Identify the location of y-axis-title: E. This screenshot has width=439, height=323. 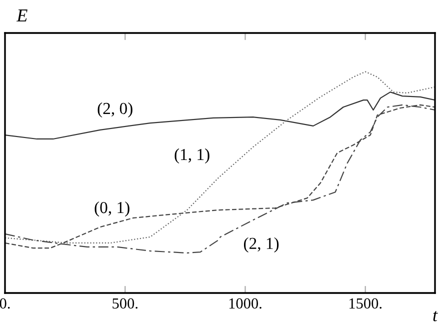
(22, 16).